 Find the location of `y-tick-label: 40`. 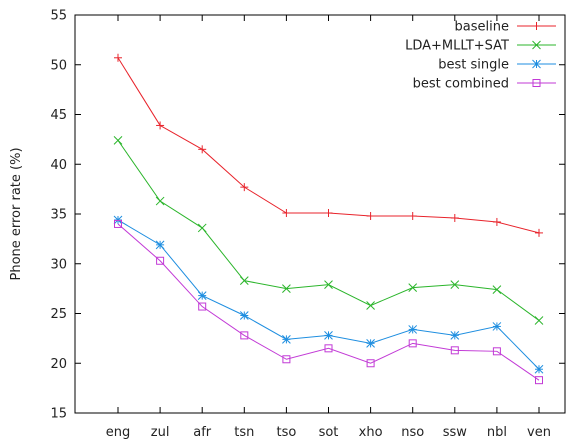

y-tick-label: 40 is located at coordinates (58, 165).